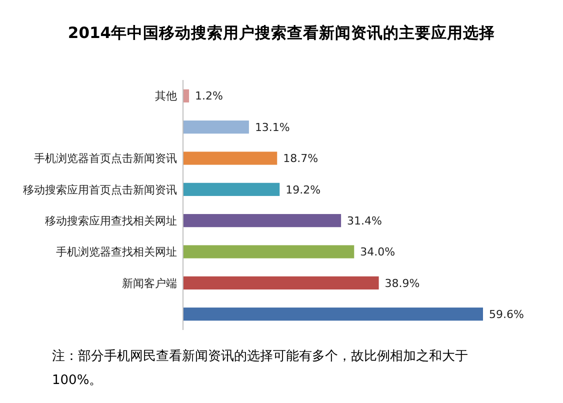  What do you see at coordinates (300, 159) in the screenshot?
I see `data-label: 18.7%` at bounding box center [300, 159].